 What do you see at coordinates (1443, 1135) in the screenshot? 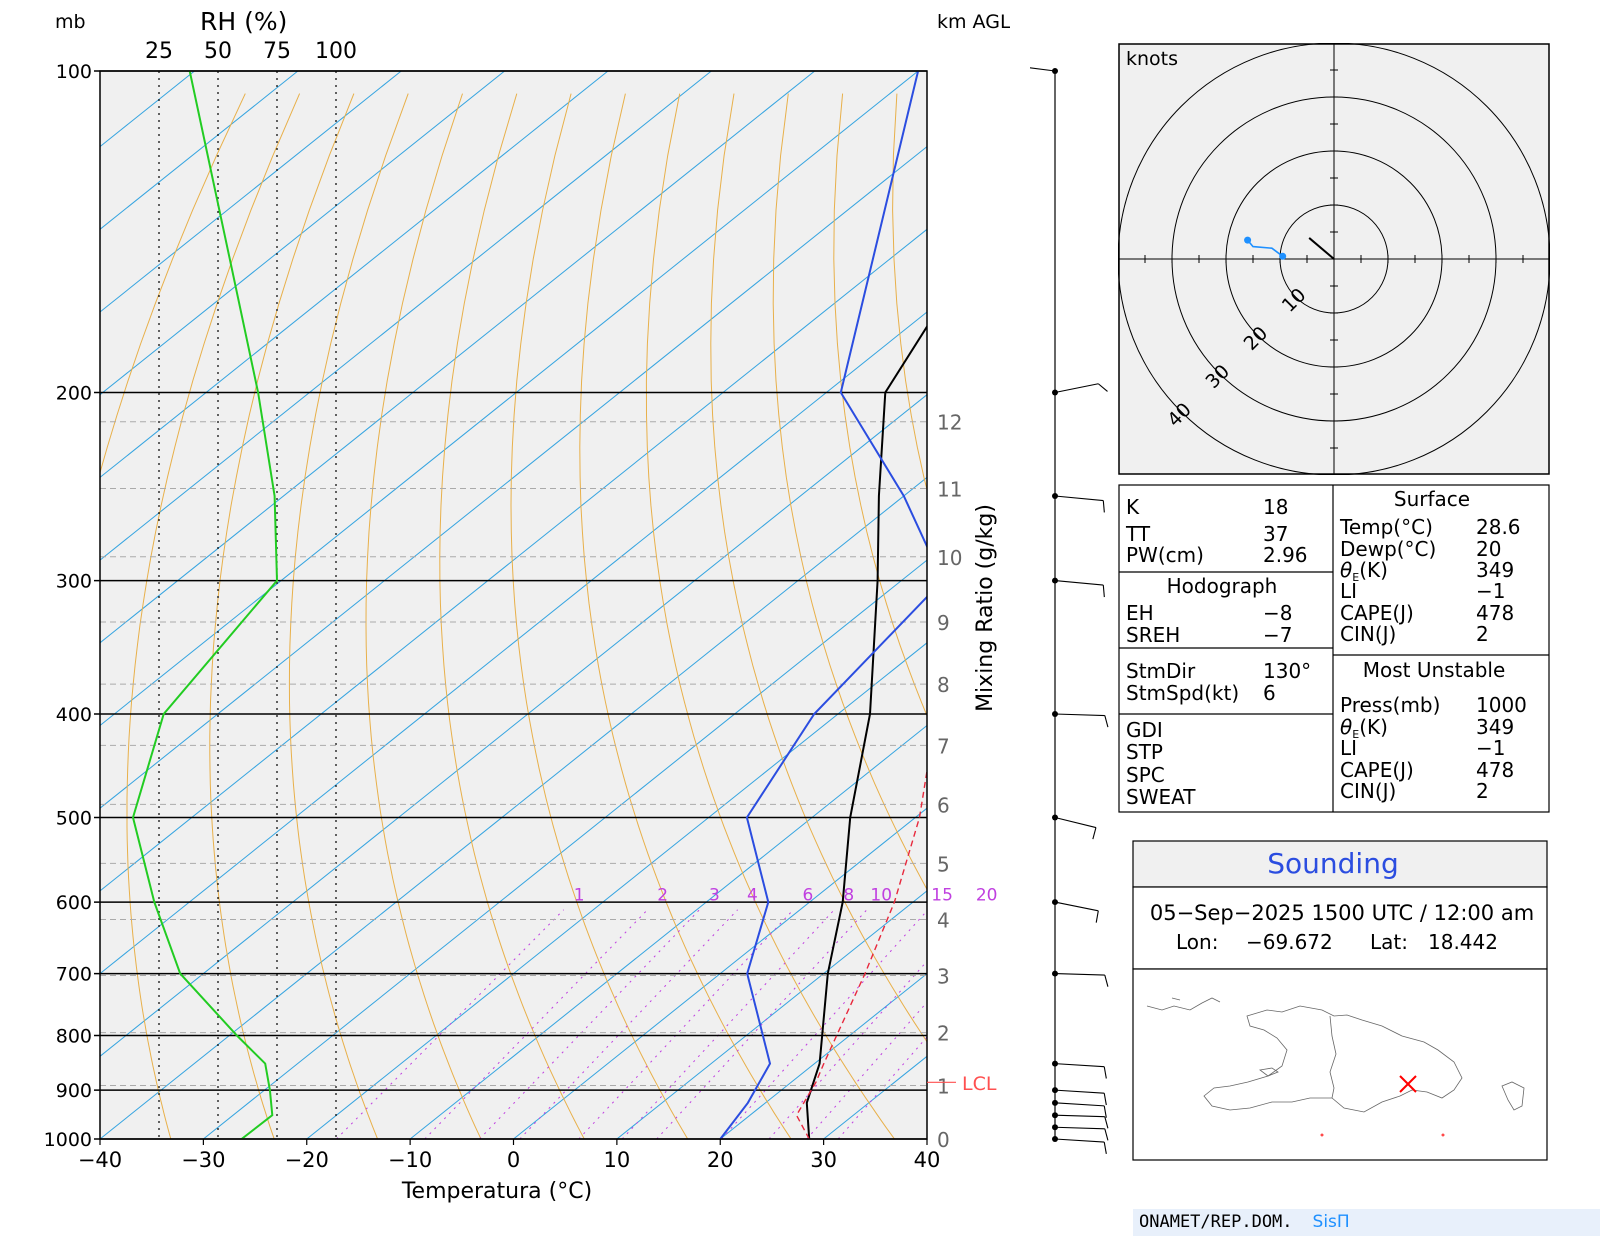
I see `small-island-b` at bounding box center [1443, 1135].